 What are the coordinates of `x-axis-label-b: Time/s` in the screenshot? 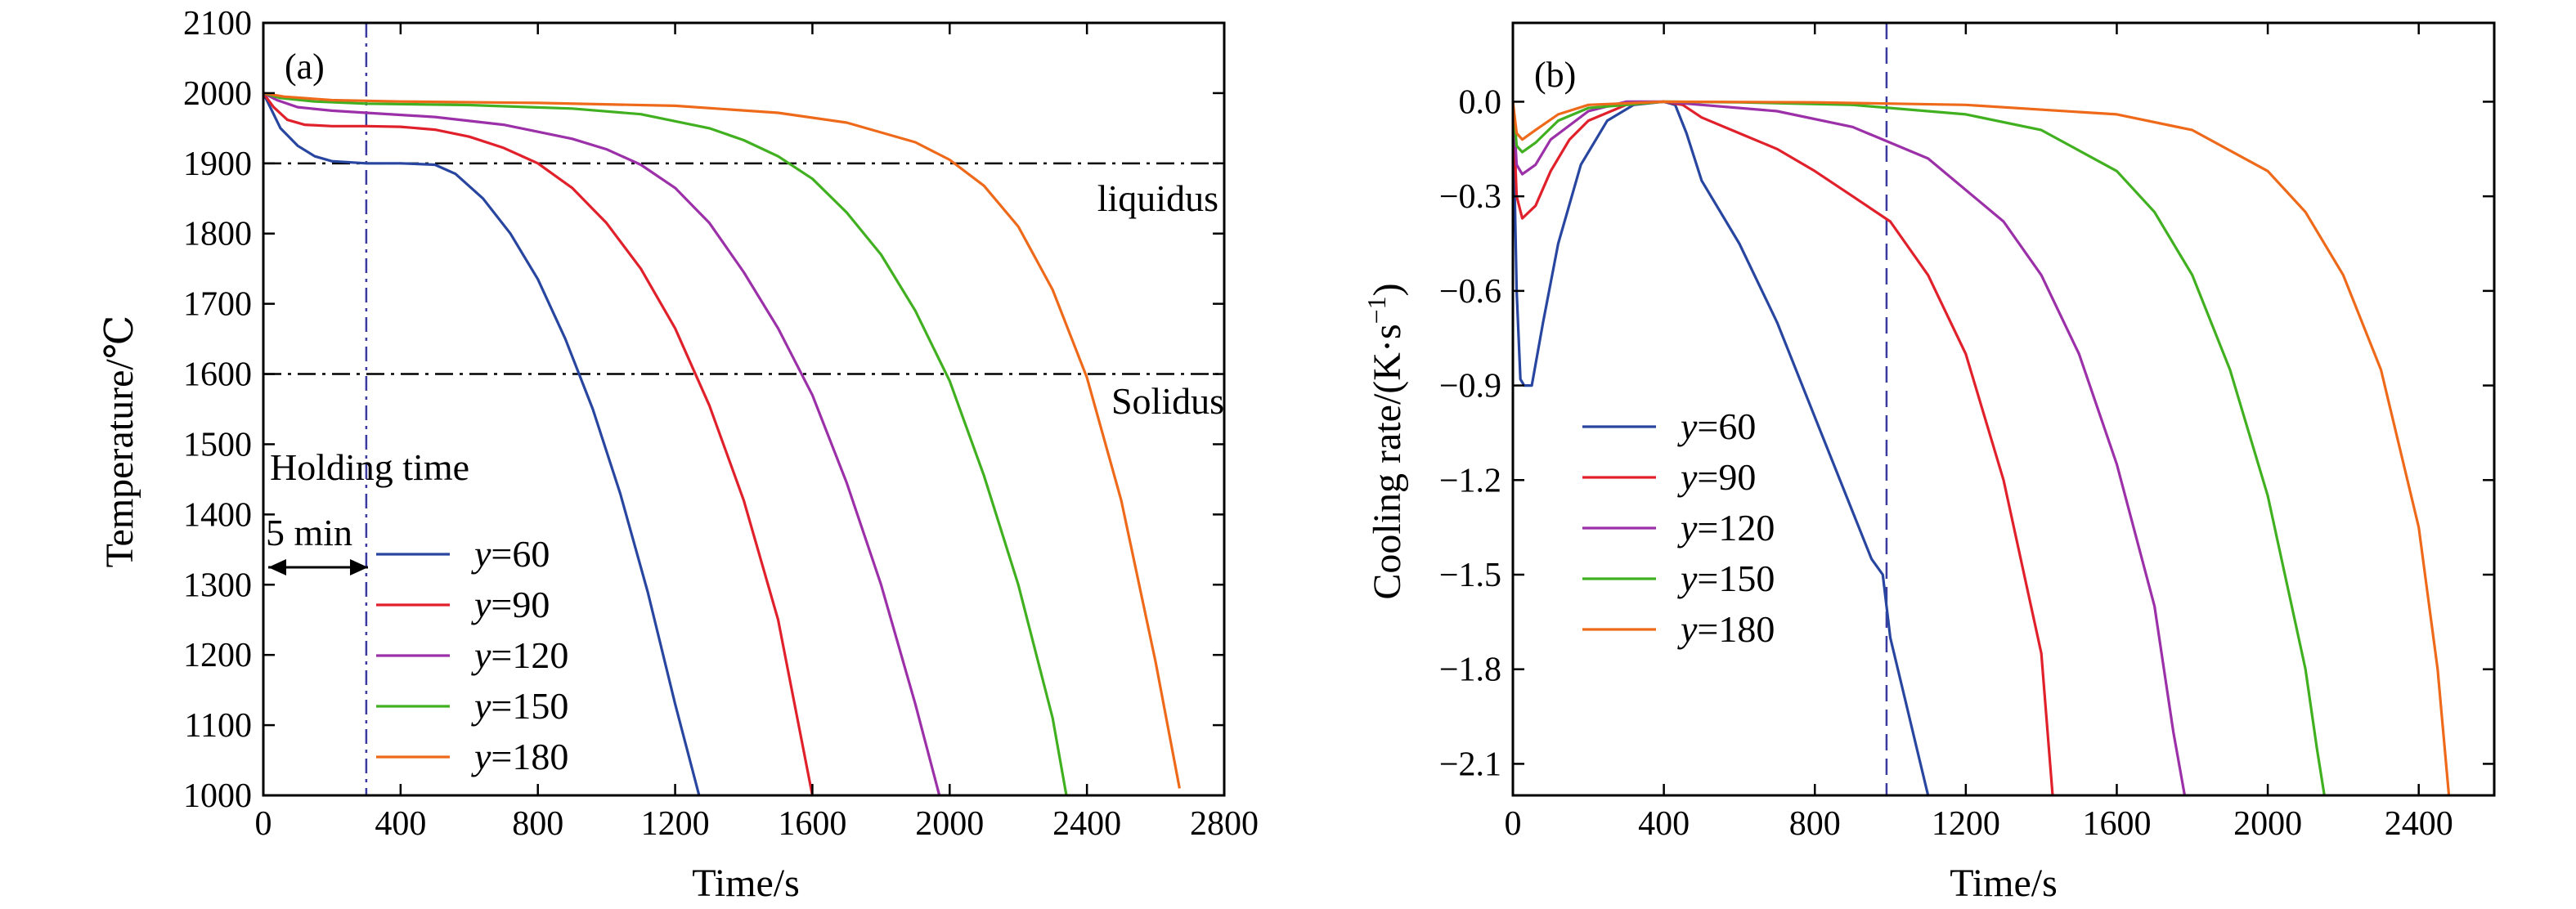 It's located at (2004, 884).